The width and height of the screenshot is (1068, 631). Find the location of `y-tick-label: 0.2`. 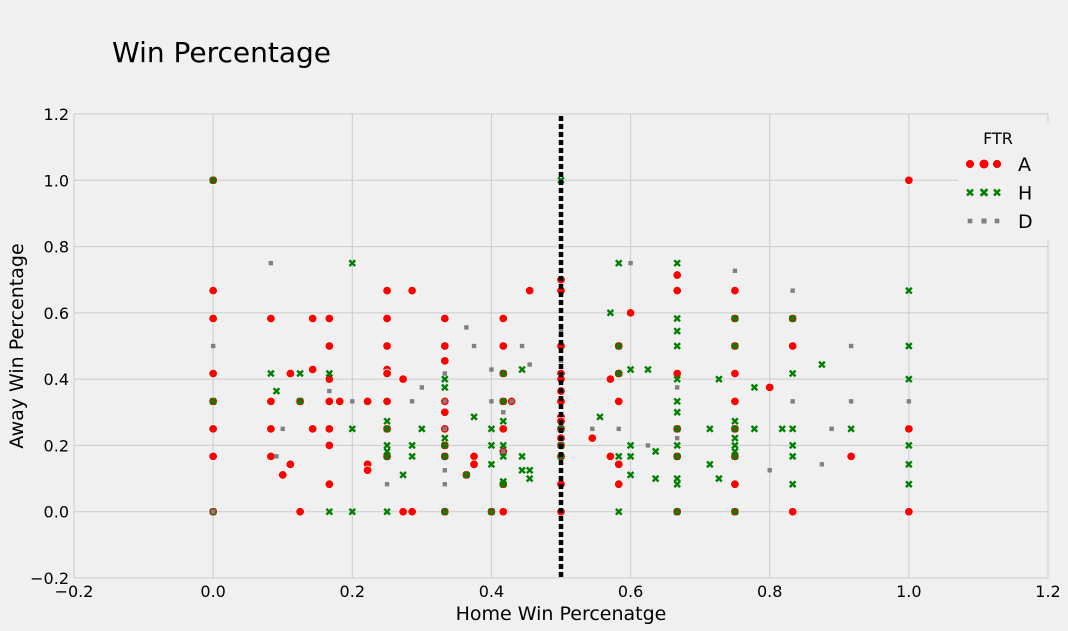

y-tick-label: 0.2 is located at coordinates (56, 445).